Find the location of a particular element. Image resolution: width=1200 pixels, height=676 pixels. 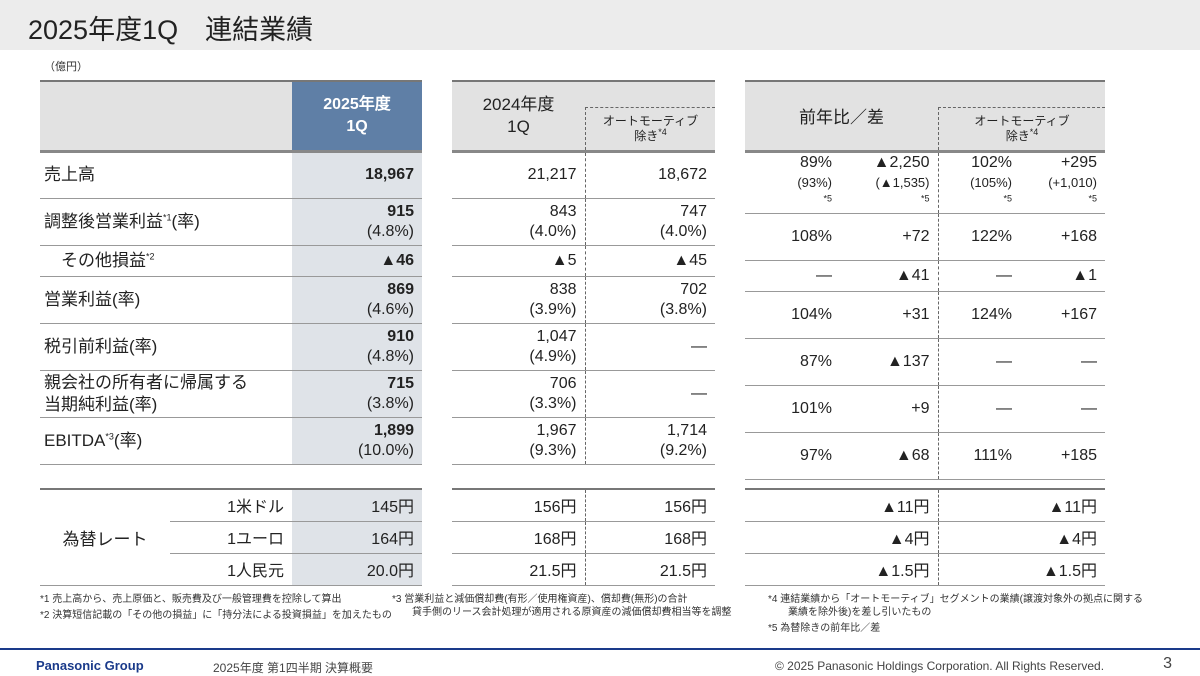

unit-label: （億円） is located at coordinates (66, 67).